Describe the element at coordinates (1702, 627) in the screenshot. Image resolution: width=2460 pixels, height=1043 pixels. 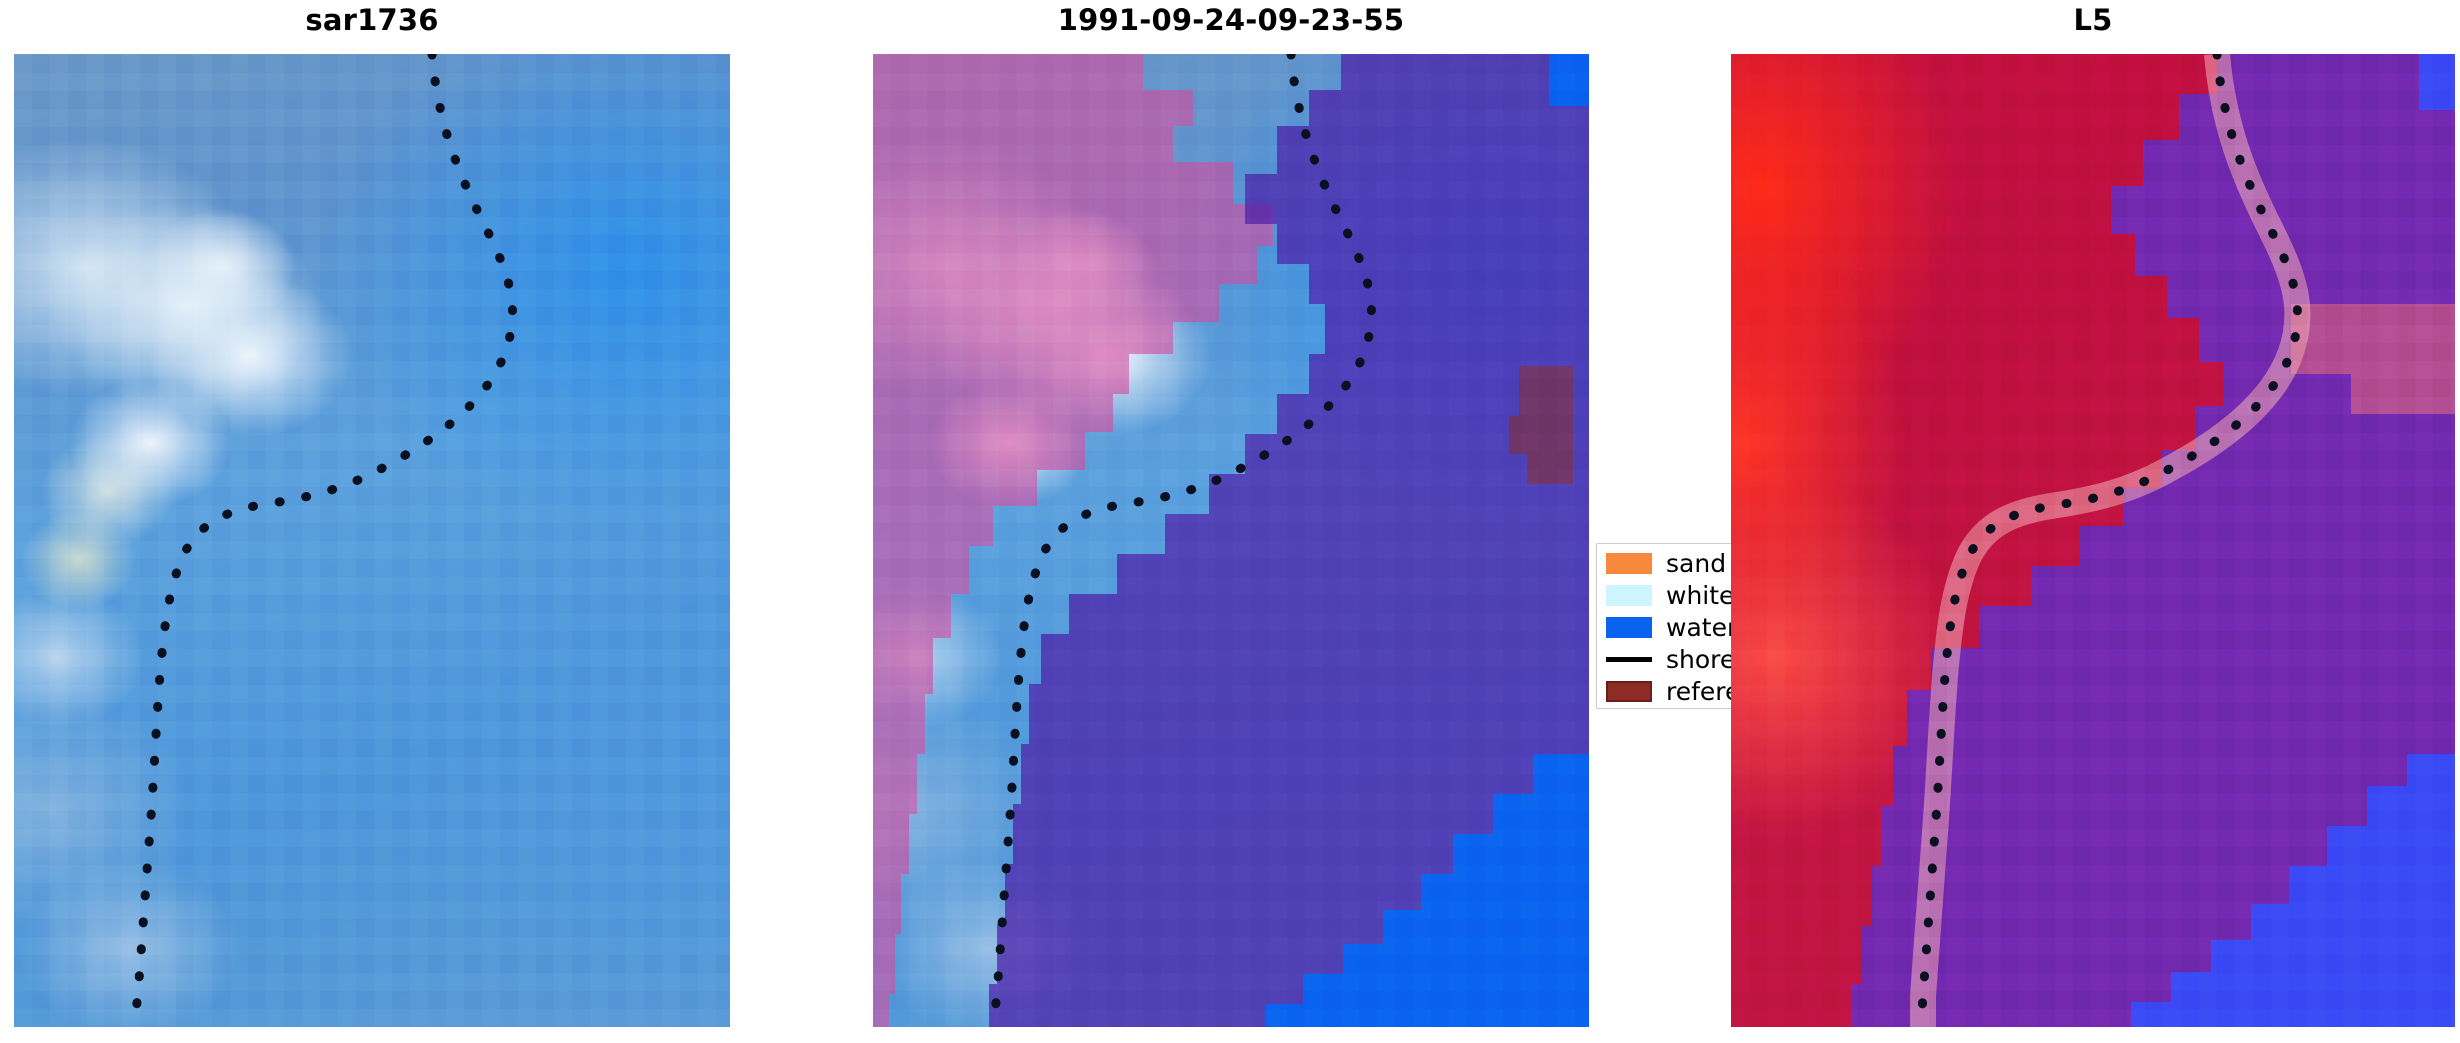
I see `legend-label-water: water` at that location.